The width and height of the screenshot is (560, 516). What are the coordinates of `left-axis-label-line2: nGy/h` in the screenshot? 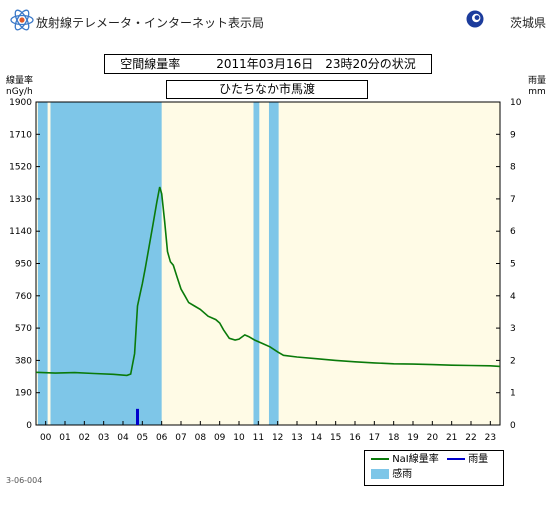 It's located at (19, 92).